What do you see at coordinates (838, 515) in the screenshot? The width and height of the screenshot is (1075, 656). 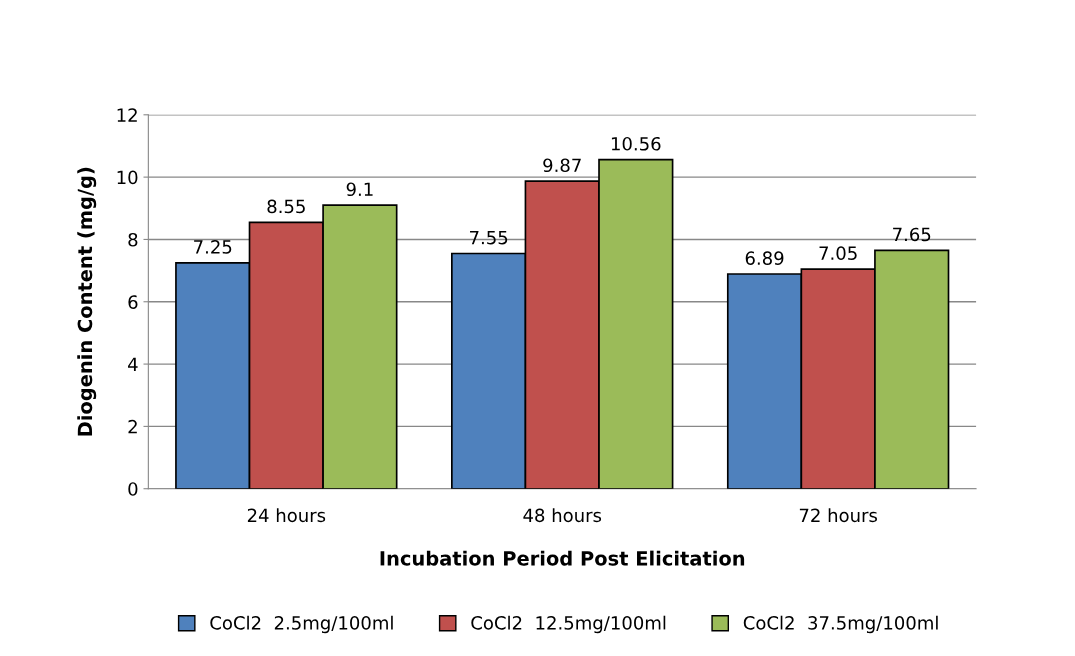 I see `x-tick-label: 72 hours` at bounding box center [838, 515].